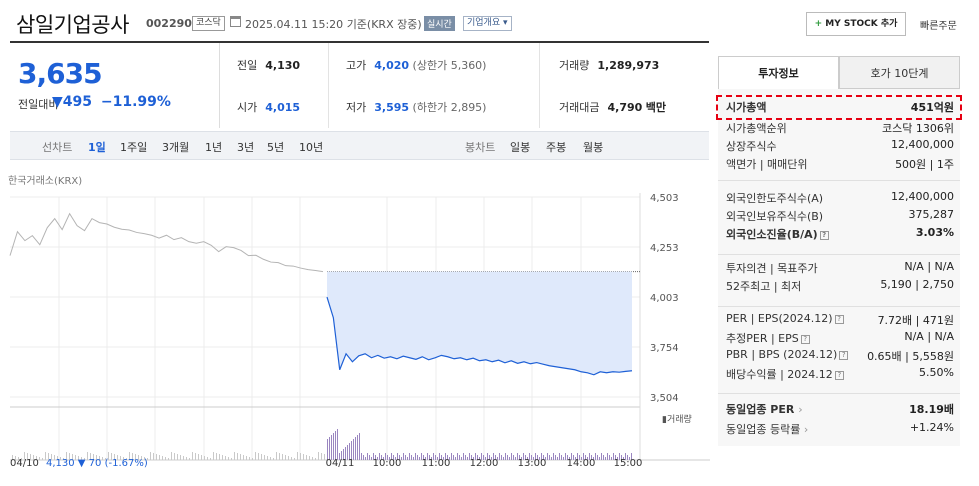 The width and height of the screenshot is (979, 486). I want to click on range-3y: 3년, so click(246, 147).